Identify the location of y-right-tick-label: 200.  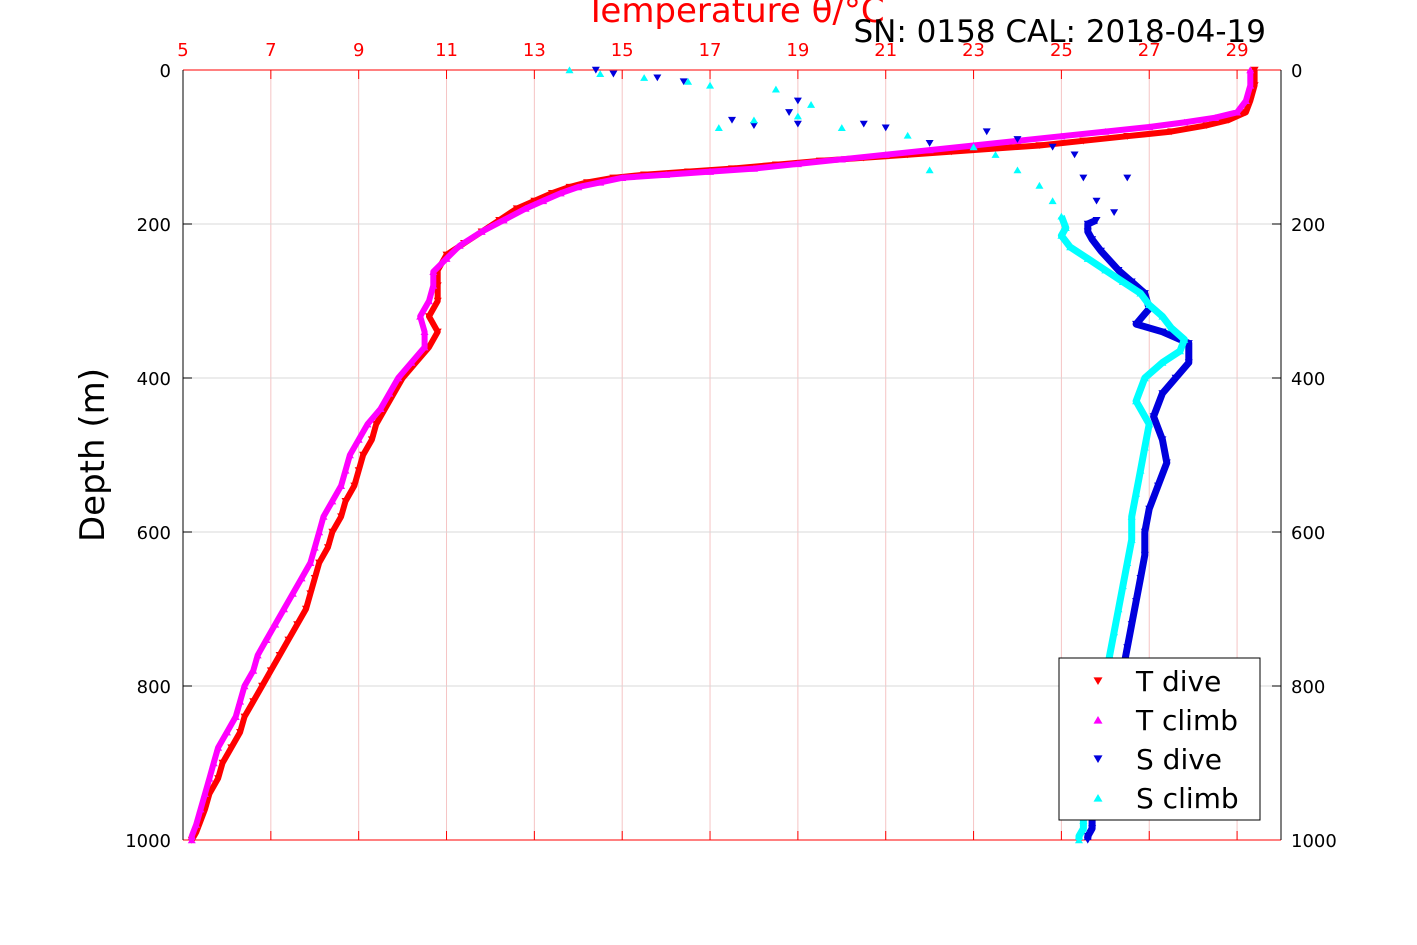
(1308, 225).